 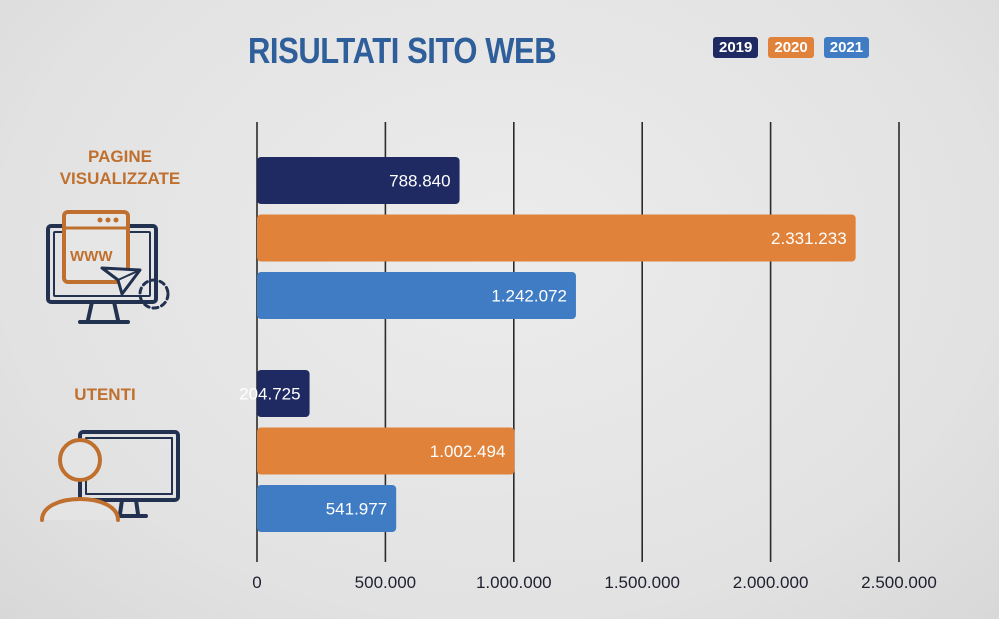 I want to click on bar-value-label: 204.725, so click(x=269, y=394).